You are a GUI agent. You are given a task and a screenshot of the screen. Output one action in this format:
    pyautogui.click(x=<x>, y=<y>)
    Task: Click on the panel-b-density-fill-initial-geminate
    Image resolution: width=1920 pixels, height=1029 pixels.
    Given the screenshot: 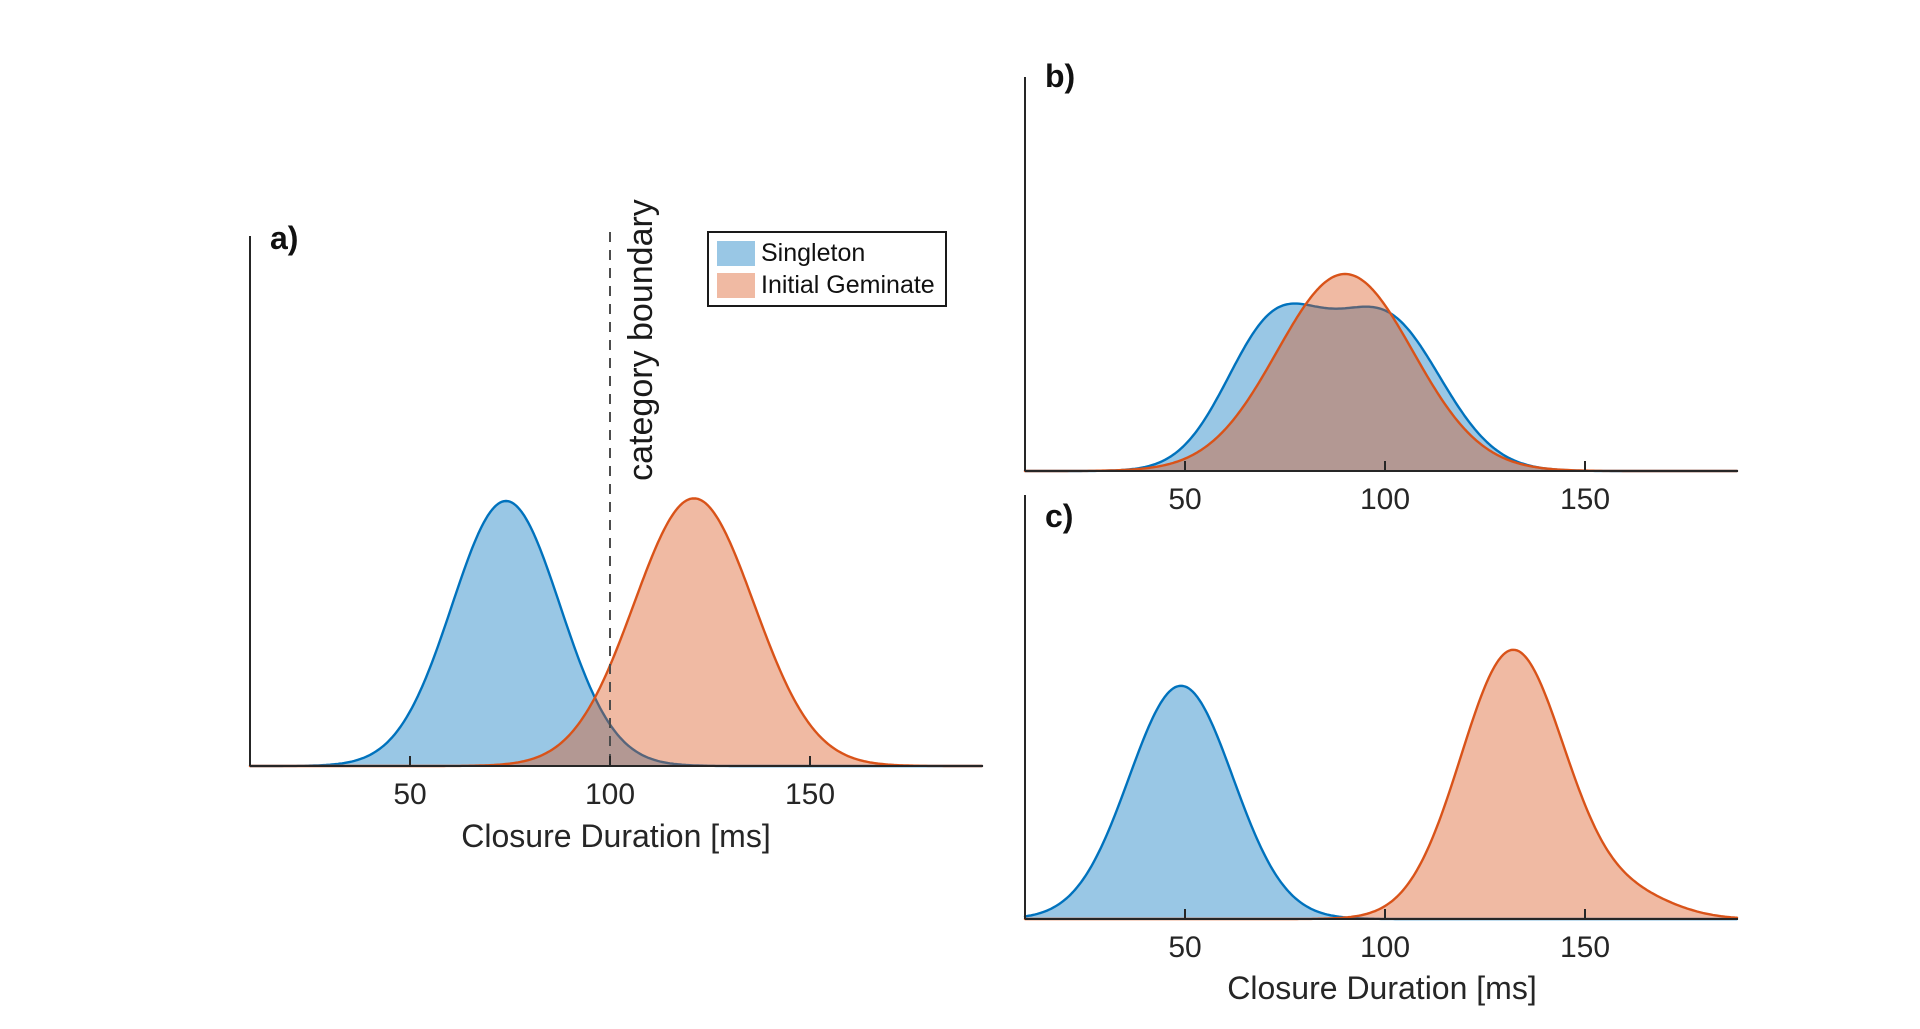 What is the action you would take?
    pyautogui.click(x=1381, y=372)
    